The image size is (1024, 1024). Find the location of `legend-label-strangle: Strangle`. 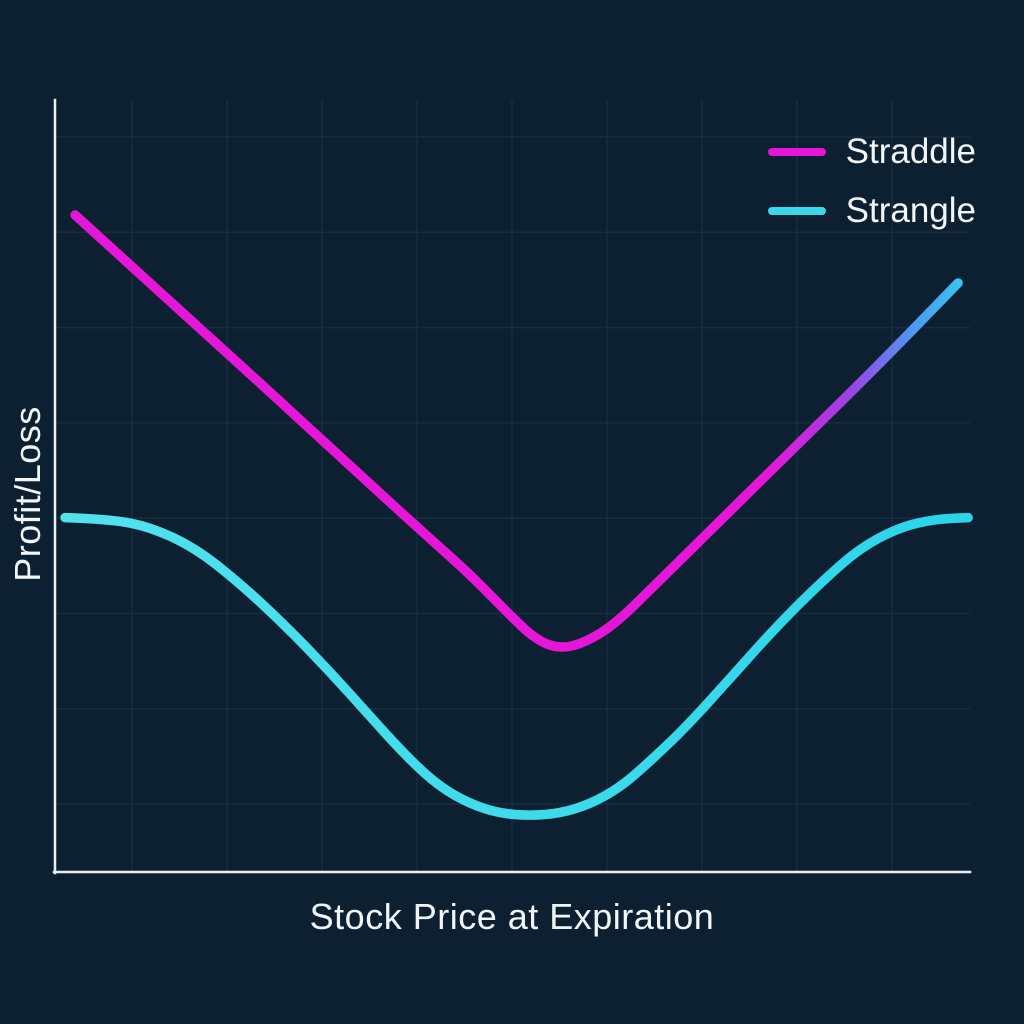

legend-label-strangle: Strangle is located at coordinates (910, 210).